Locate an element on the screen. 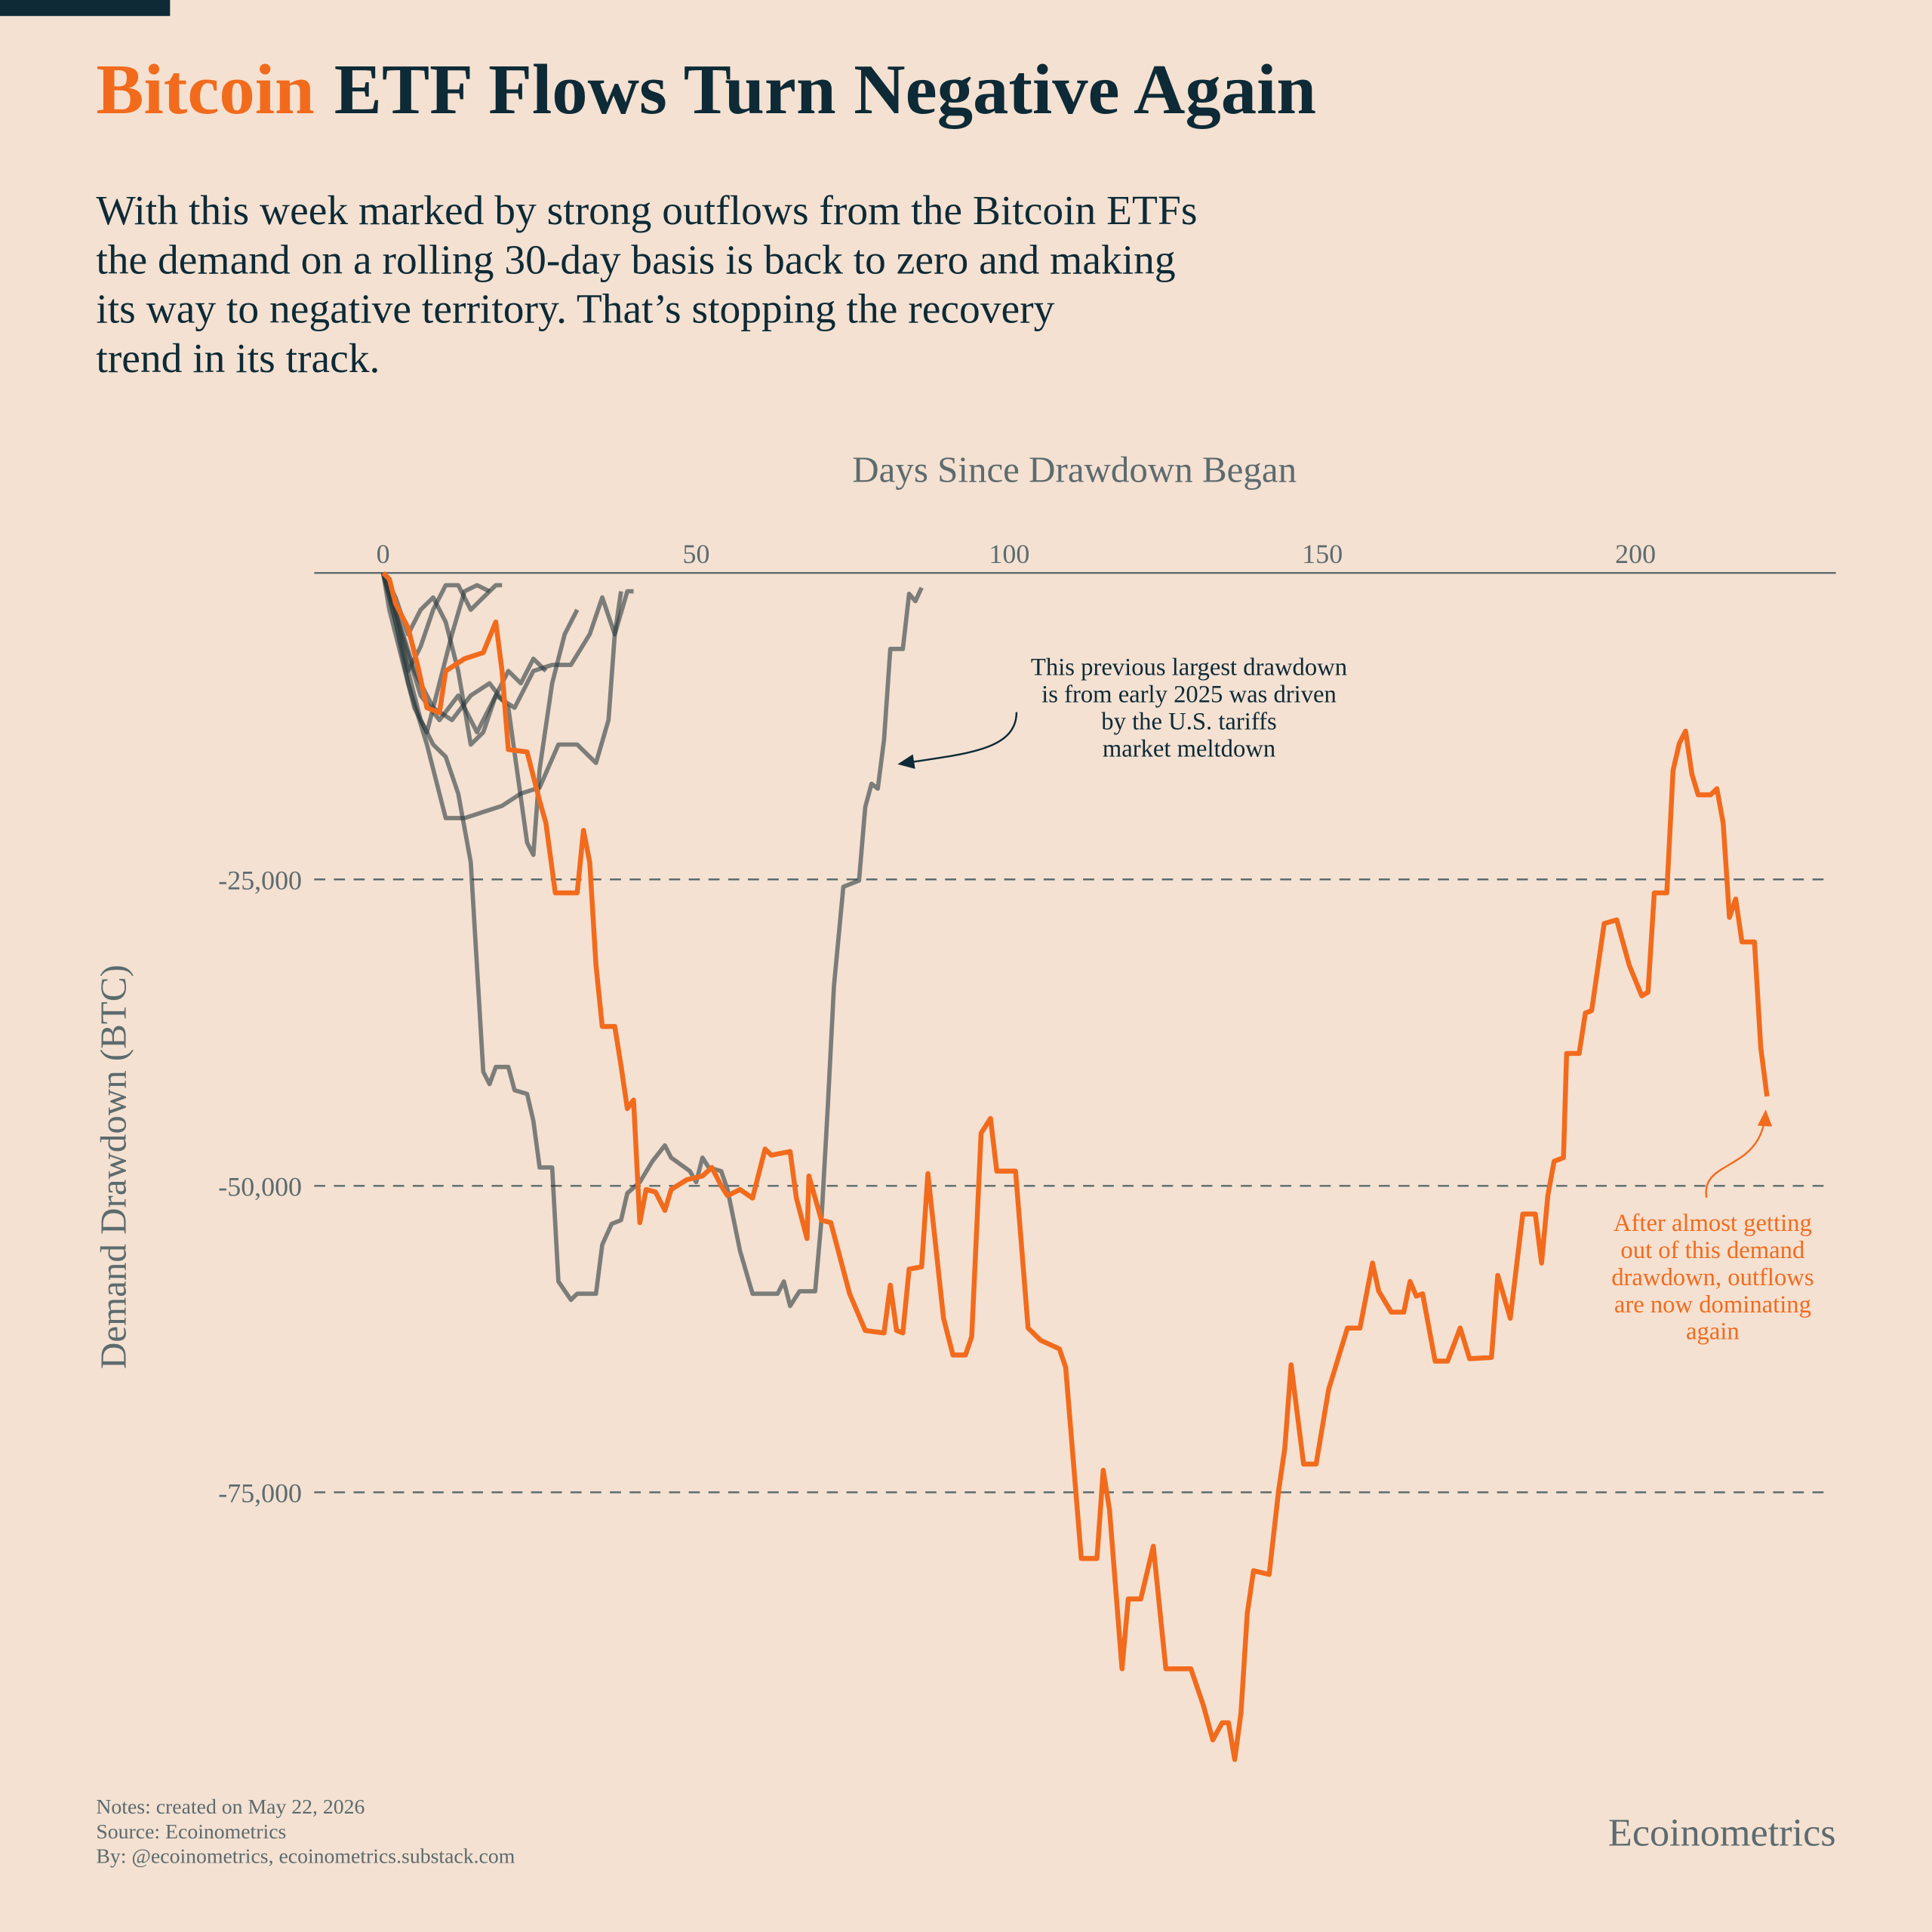 This screenshot has height=1932, width=1932. x-tick-label: 50 is located at coordinates (696, 554).